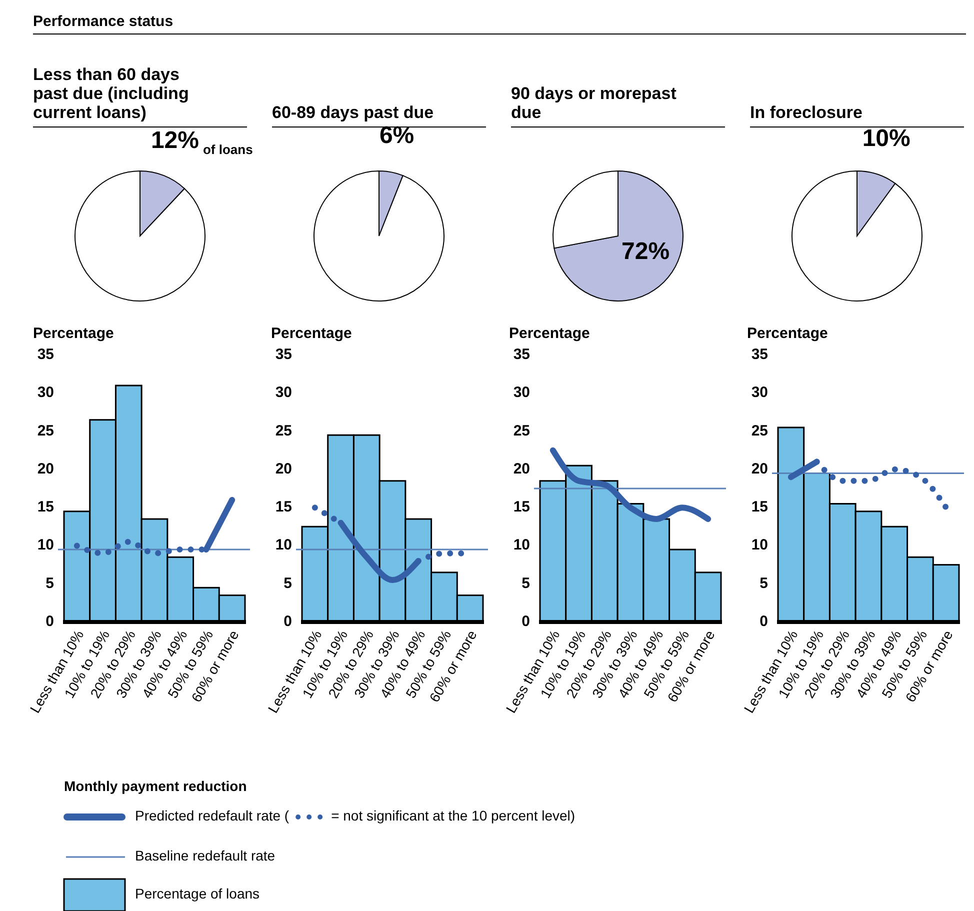 The width and height of the screenshot is (974, 911). I want to click on chart-title: 90 days or morepast due, so click(594, 103).